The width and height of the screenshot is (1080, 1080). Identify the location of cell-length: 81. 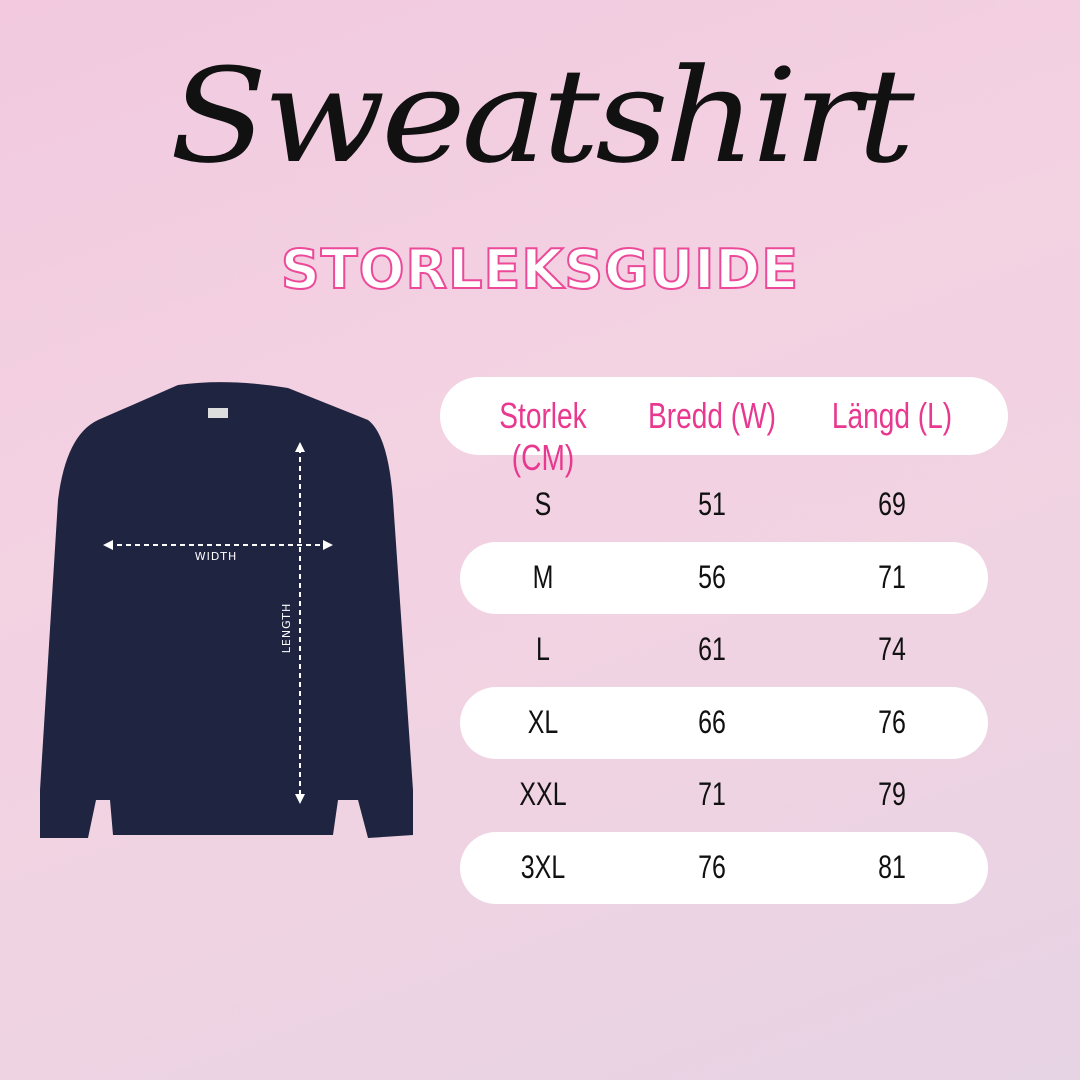
(892, 866).